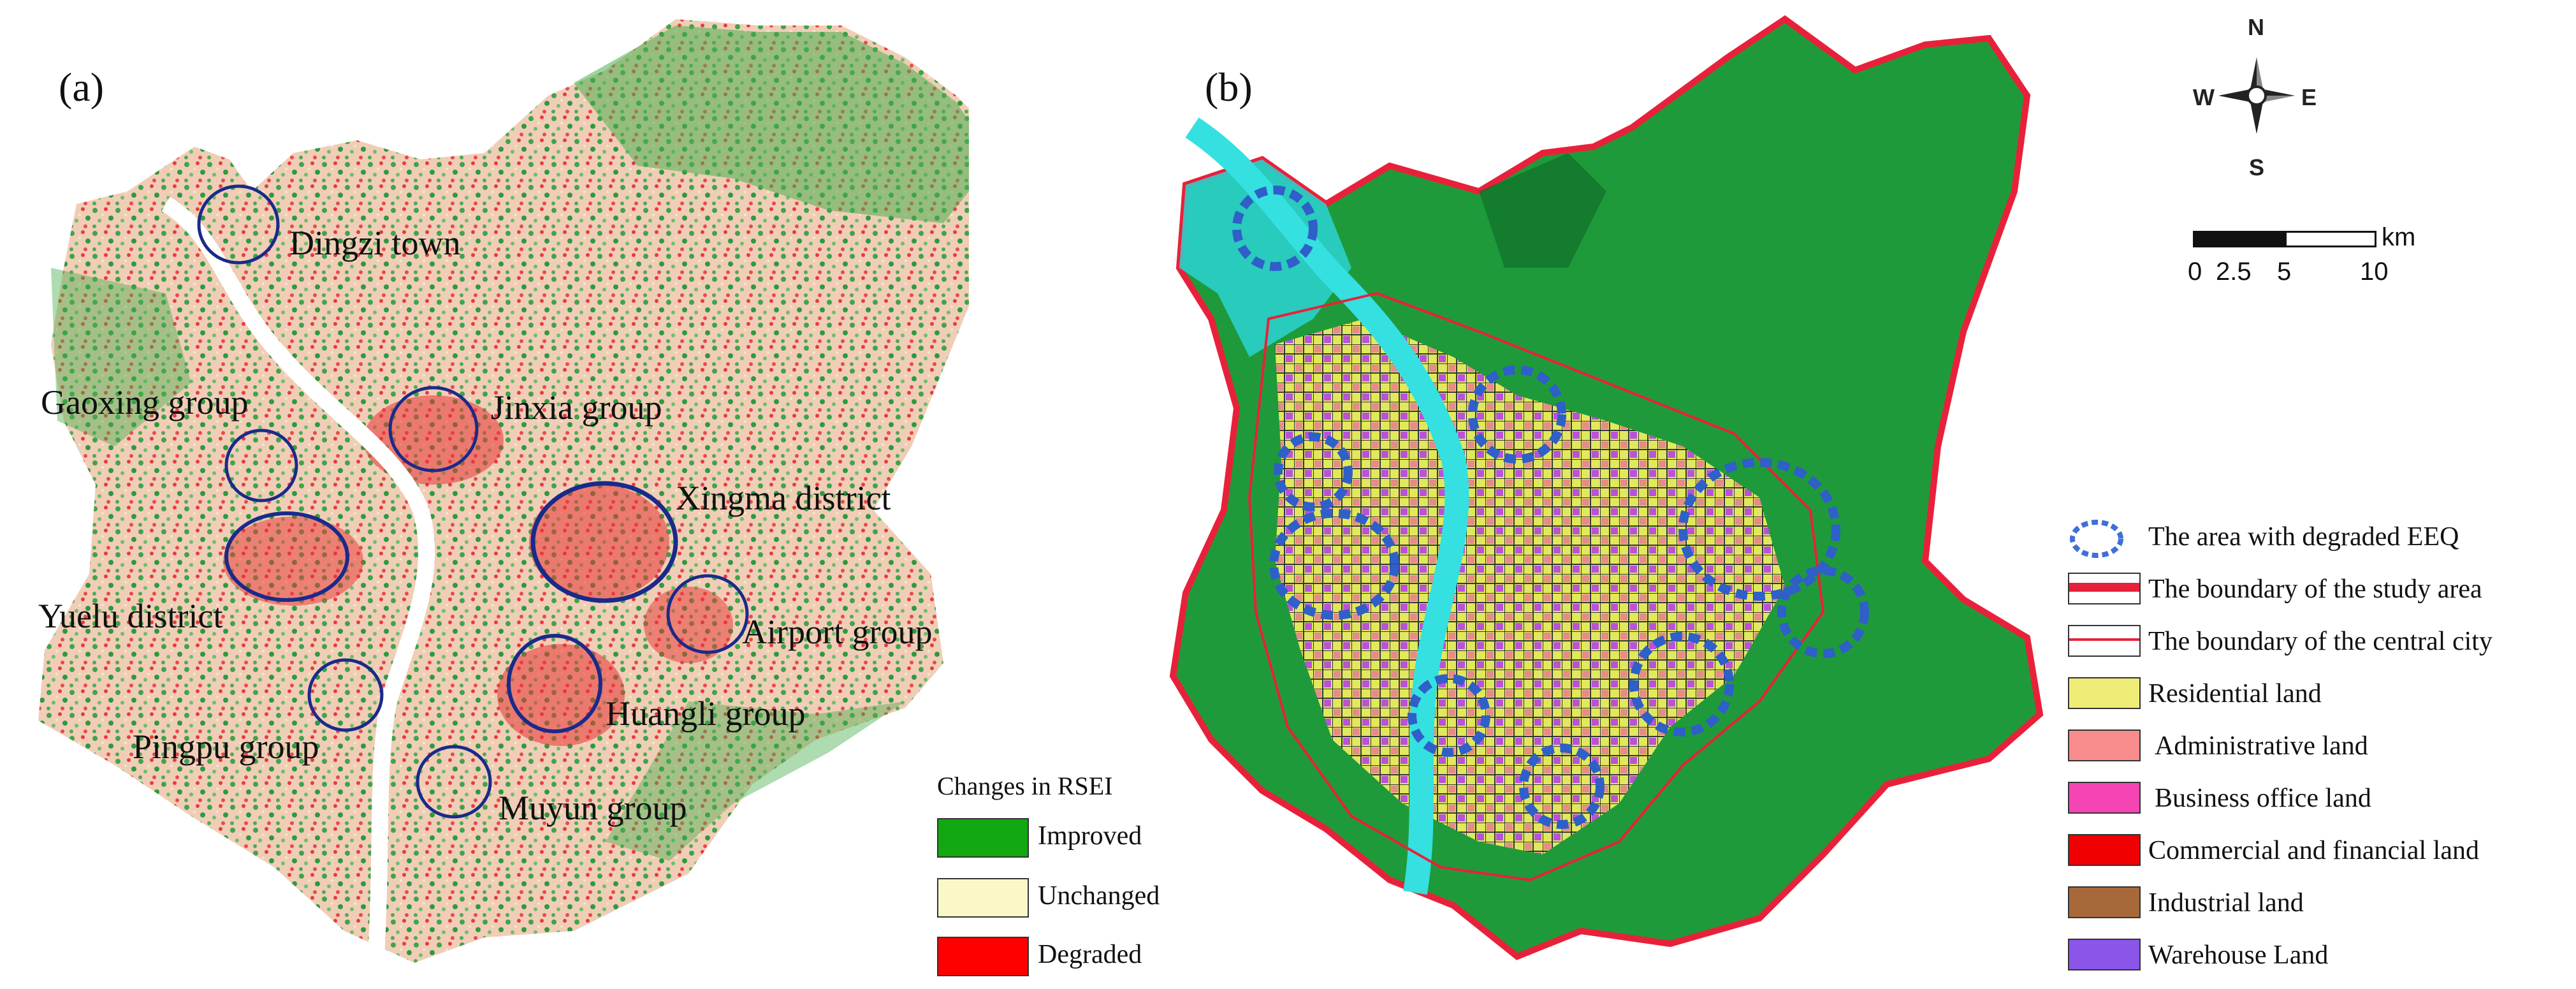 The image size is (2576, 989). What do you see at coordinates (345, 695) in the screenshot?
I see `circle-pingpu-group` at bounding box center [345, 695].